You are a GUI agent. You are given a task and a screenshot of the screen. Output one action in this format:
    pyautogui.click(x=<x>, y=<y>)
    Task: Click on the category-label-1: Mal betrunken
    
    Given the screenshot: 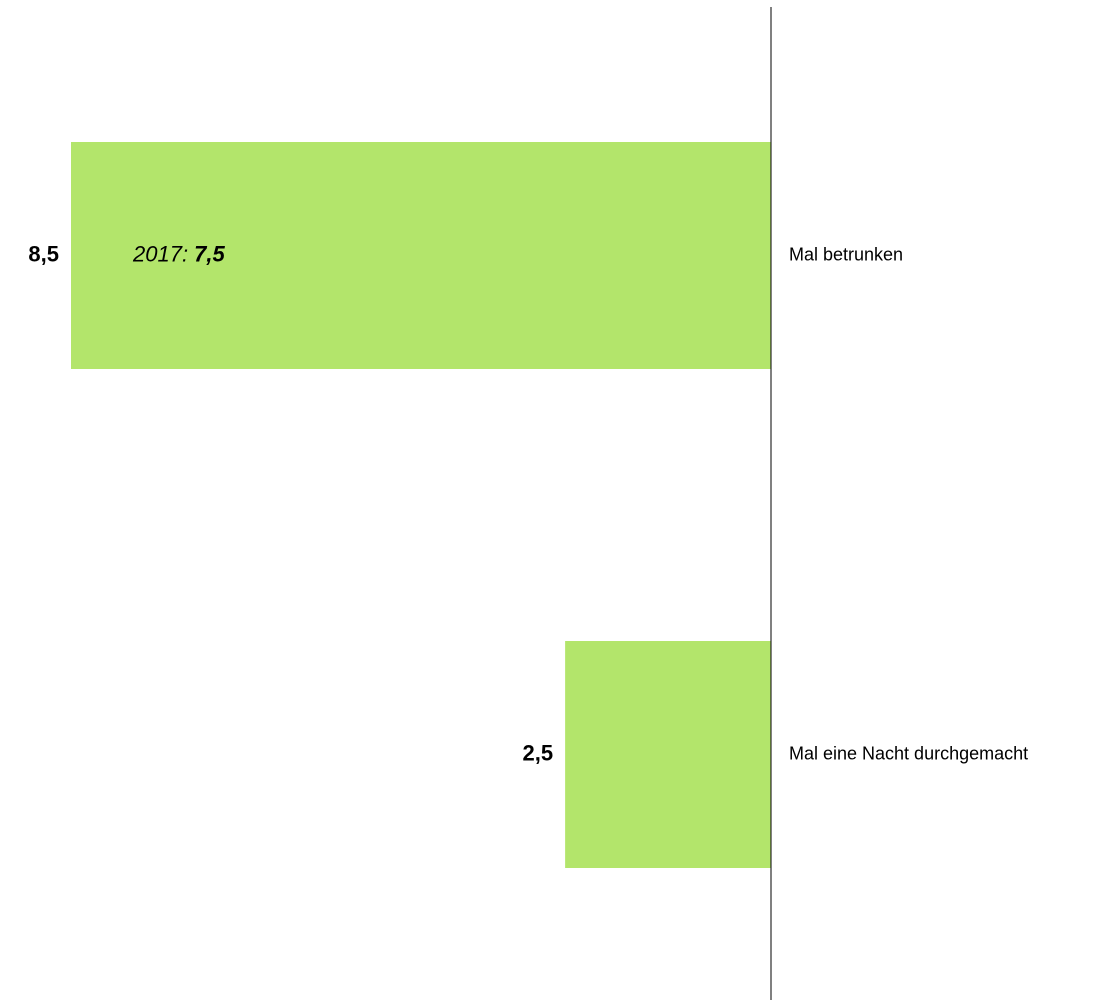 What is the action you would take?
    pyautogui.click(x=846, y=254)
    